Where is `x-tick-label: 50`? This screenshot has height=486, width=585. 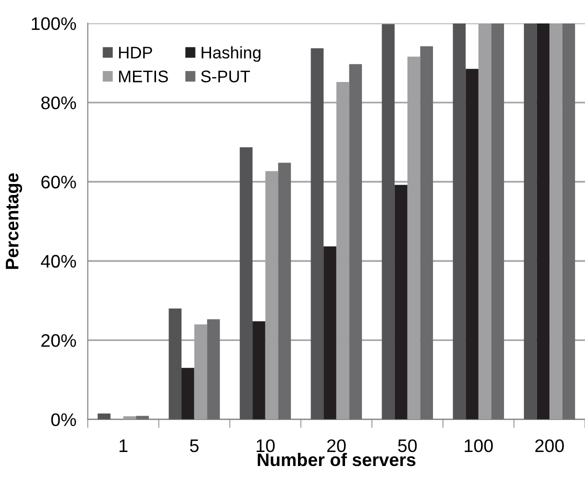
x-tick-label: 50 is located at coordinates (407, 445).